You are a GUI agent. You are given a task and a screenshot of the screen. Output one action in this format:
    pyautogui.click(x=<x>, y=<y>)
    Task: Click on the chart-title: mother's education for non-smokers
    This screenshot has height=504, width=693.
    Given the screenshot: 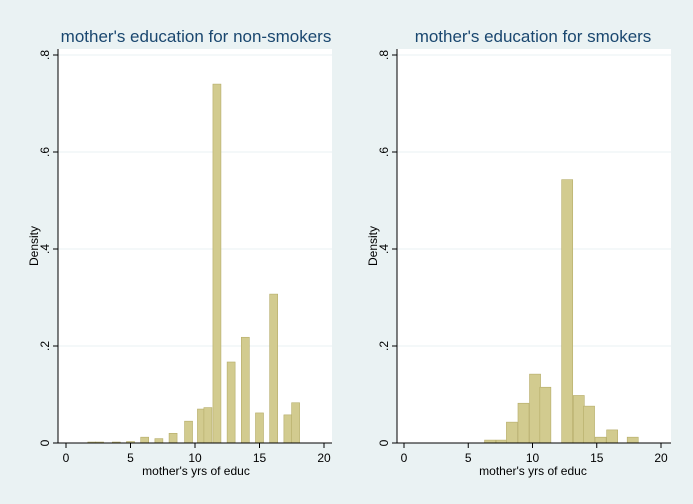 What is the action you would take?
    pyautogui.click(x=196, y=36)
    